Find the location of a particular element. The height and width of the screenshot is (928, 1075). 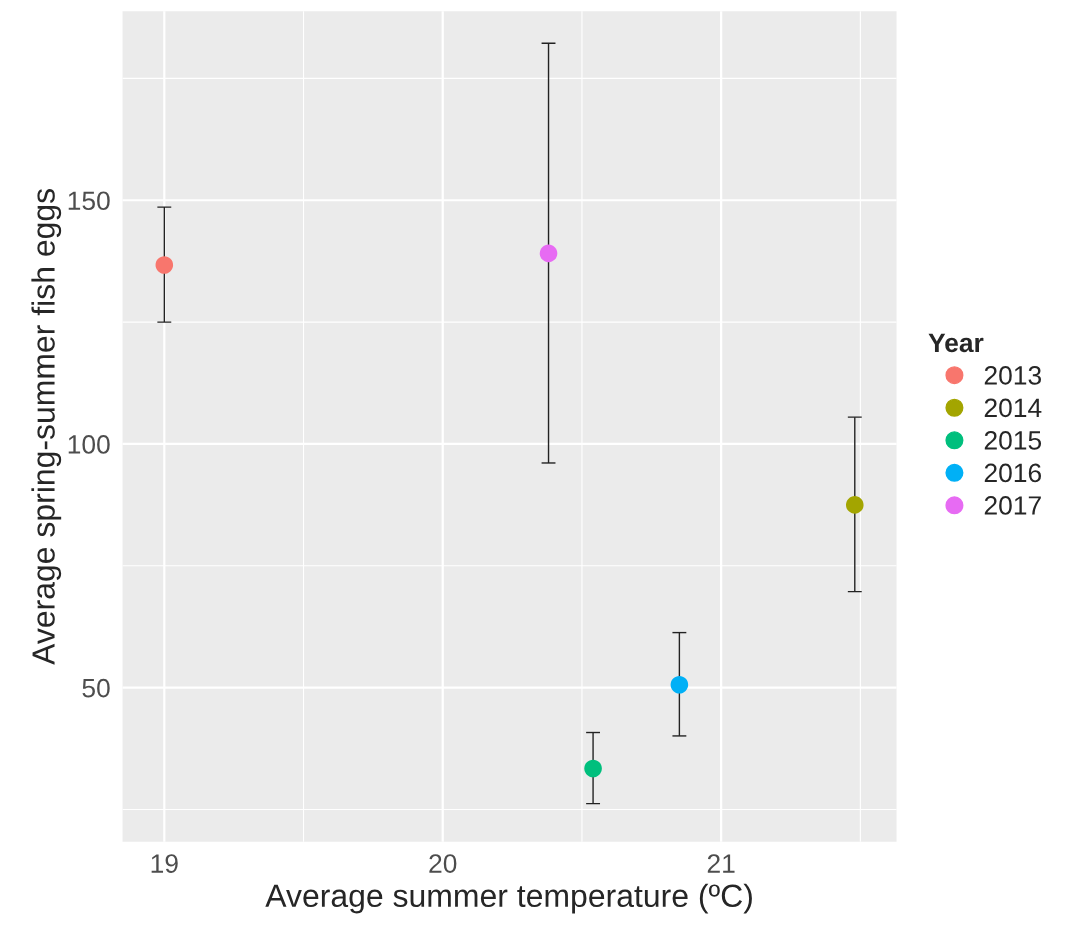

legend-label: 2013 is located at coordinates (1012, 375).